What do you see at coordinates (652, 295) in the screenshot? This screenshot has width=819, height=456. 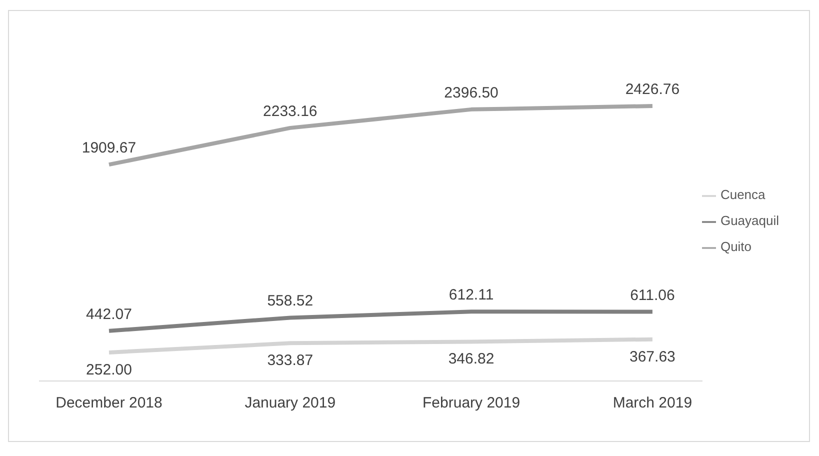 I see `data-label: 611.06` at bounding box center [652, 295].